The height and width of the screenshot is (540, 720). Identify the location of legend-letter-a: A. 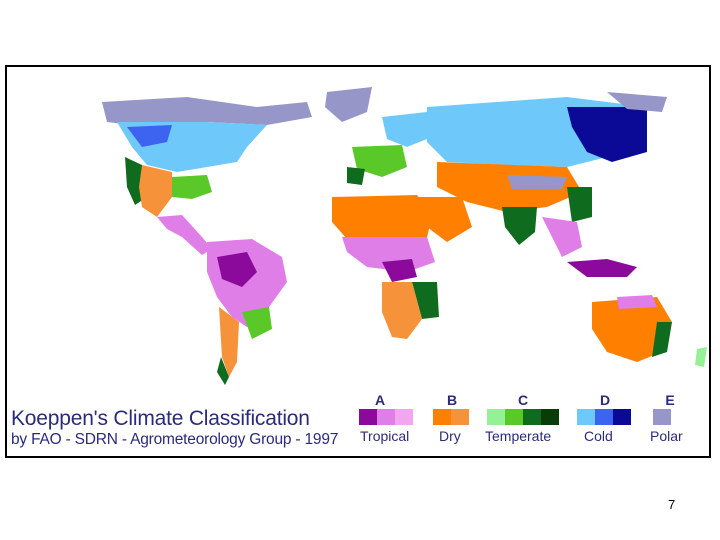
(380, 400).